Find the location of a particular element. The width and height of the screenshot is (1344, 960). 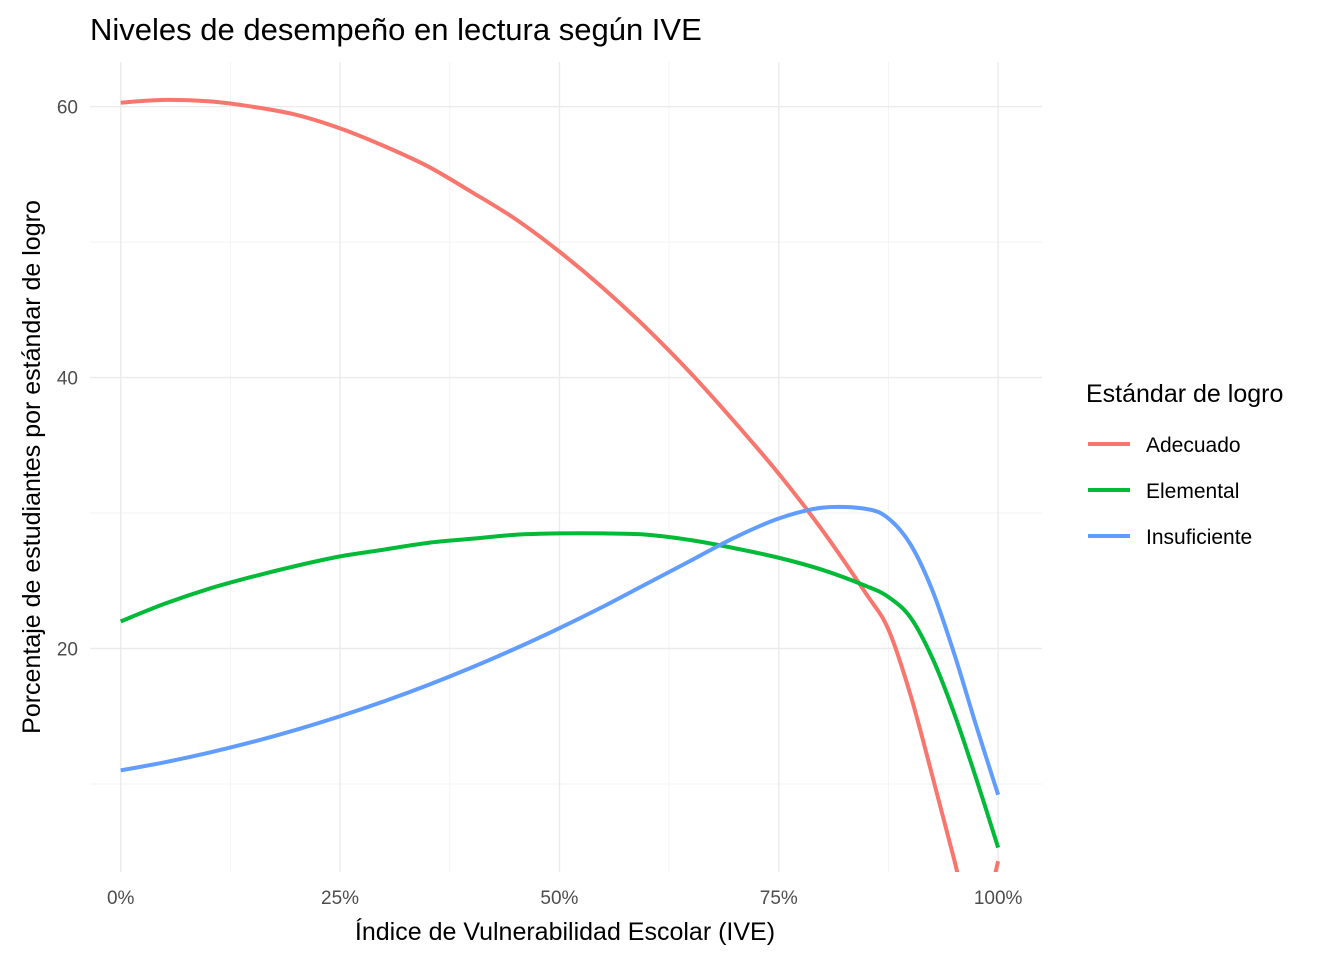

legend-label-insuficiente: Insuficiente is located at coordinates (1199, 537).